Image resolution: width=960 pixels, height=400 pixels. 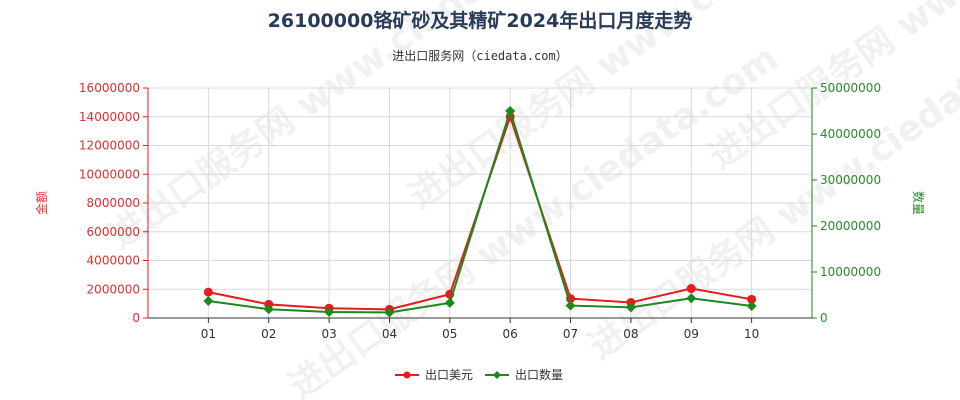 I want to click on x-tick-label: 05, so click(x=449, y=334).